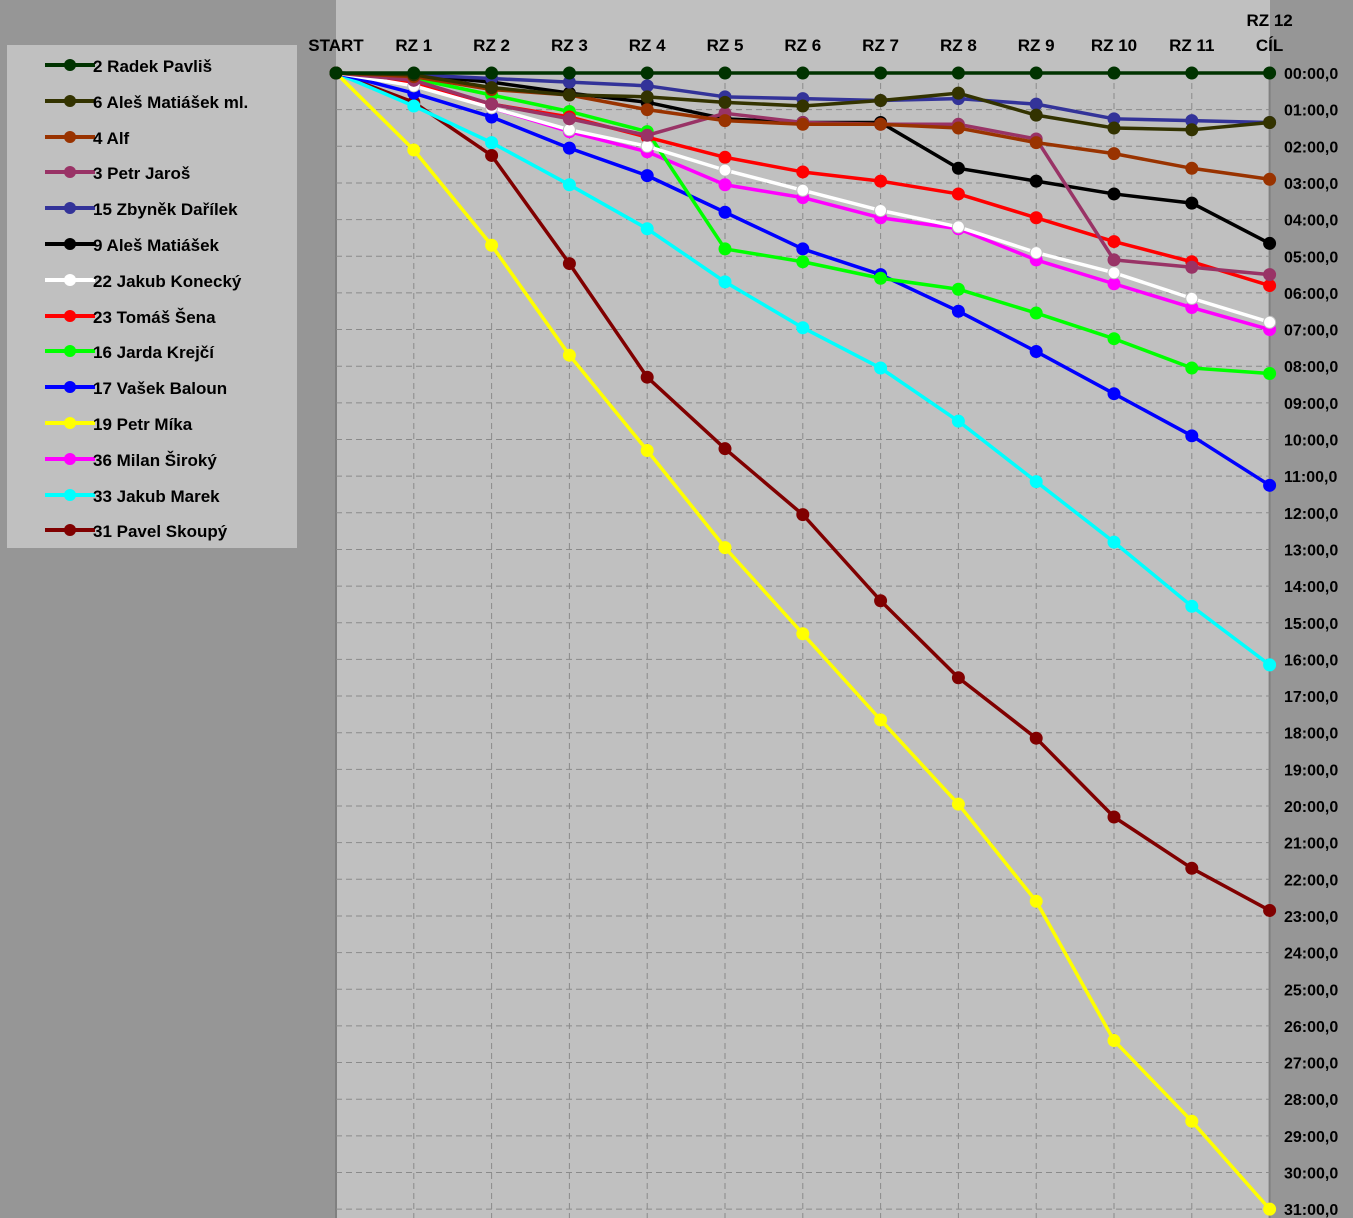 This screenshot has width=1353, height=1218. Describe the element at coordinates (1311, 587) in the screenshot. I see `y-tick-label: 14:00,0` at that location.